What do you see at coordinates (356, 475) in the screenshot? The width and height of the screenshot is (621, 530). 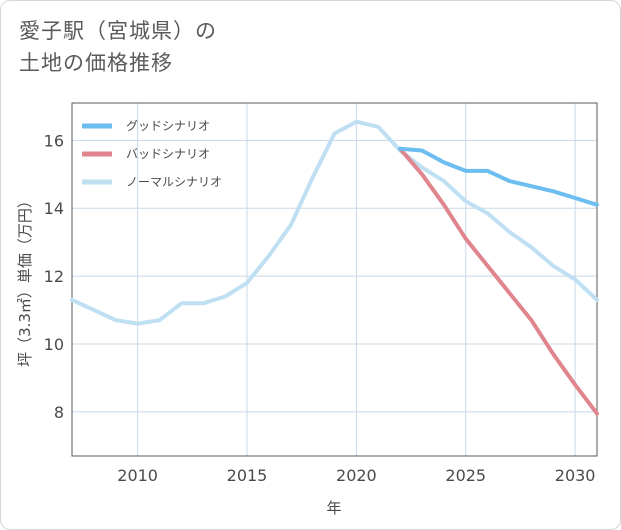 I see `x-tick-label: 2020` at bounding box center [356, 475].